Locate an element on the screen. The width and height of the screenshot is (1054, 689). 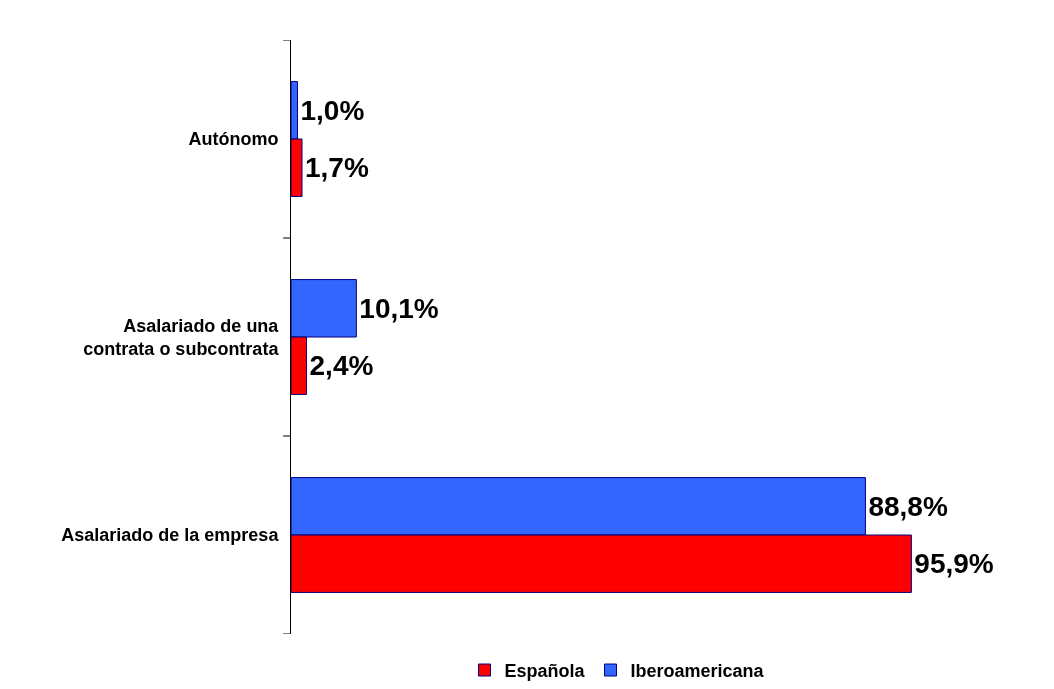
data-label: 1,7% is located at coordinates (337, 168).